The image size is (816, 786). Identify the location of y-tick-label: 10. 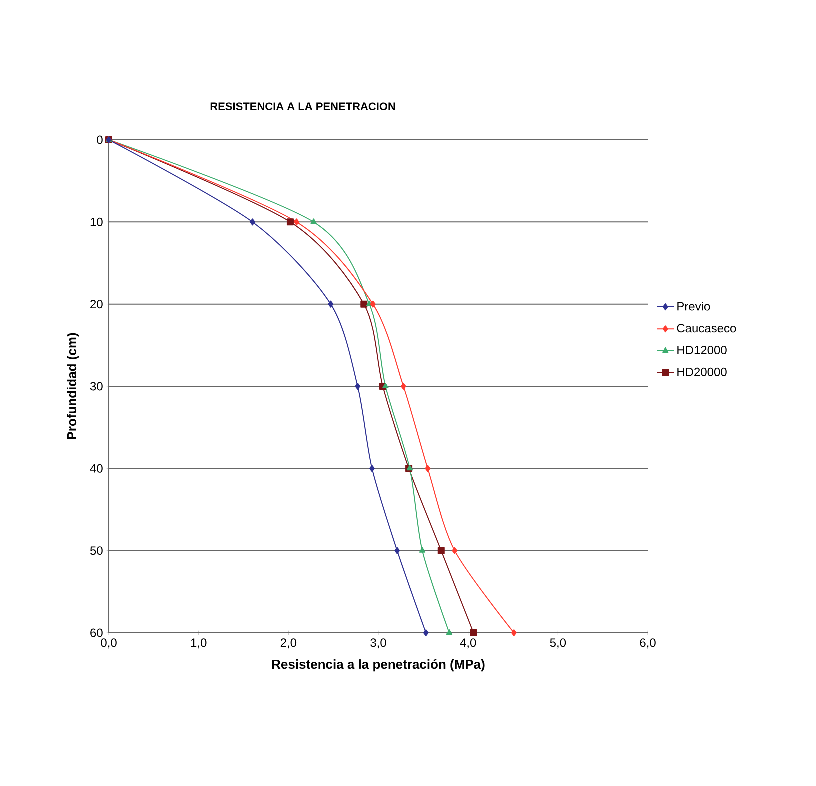
(96, 222).